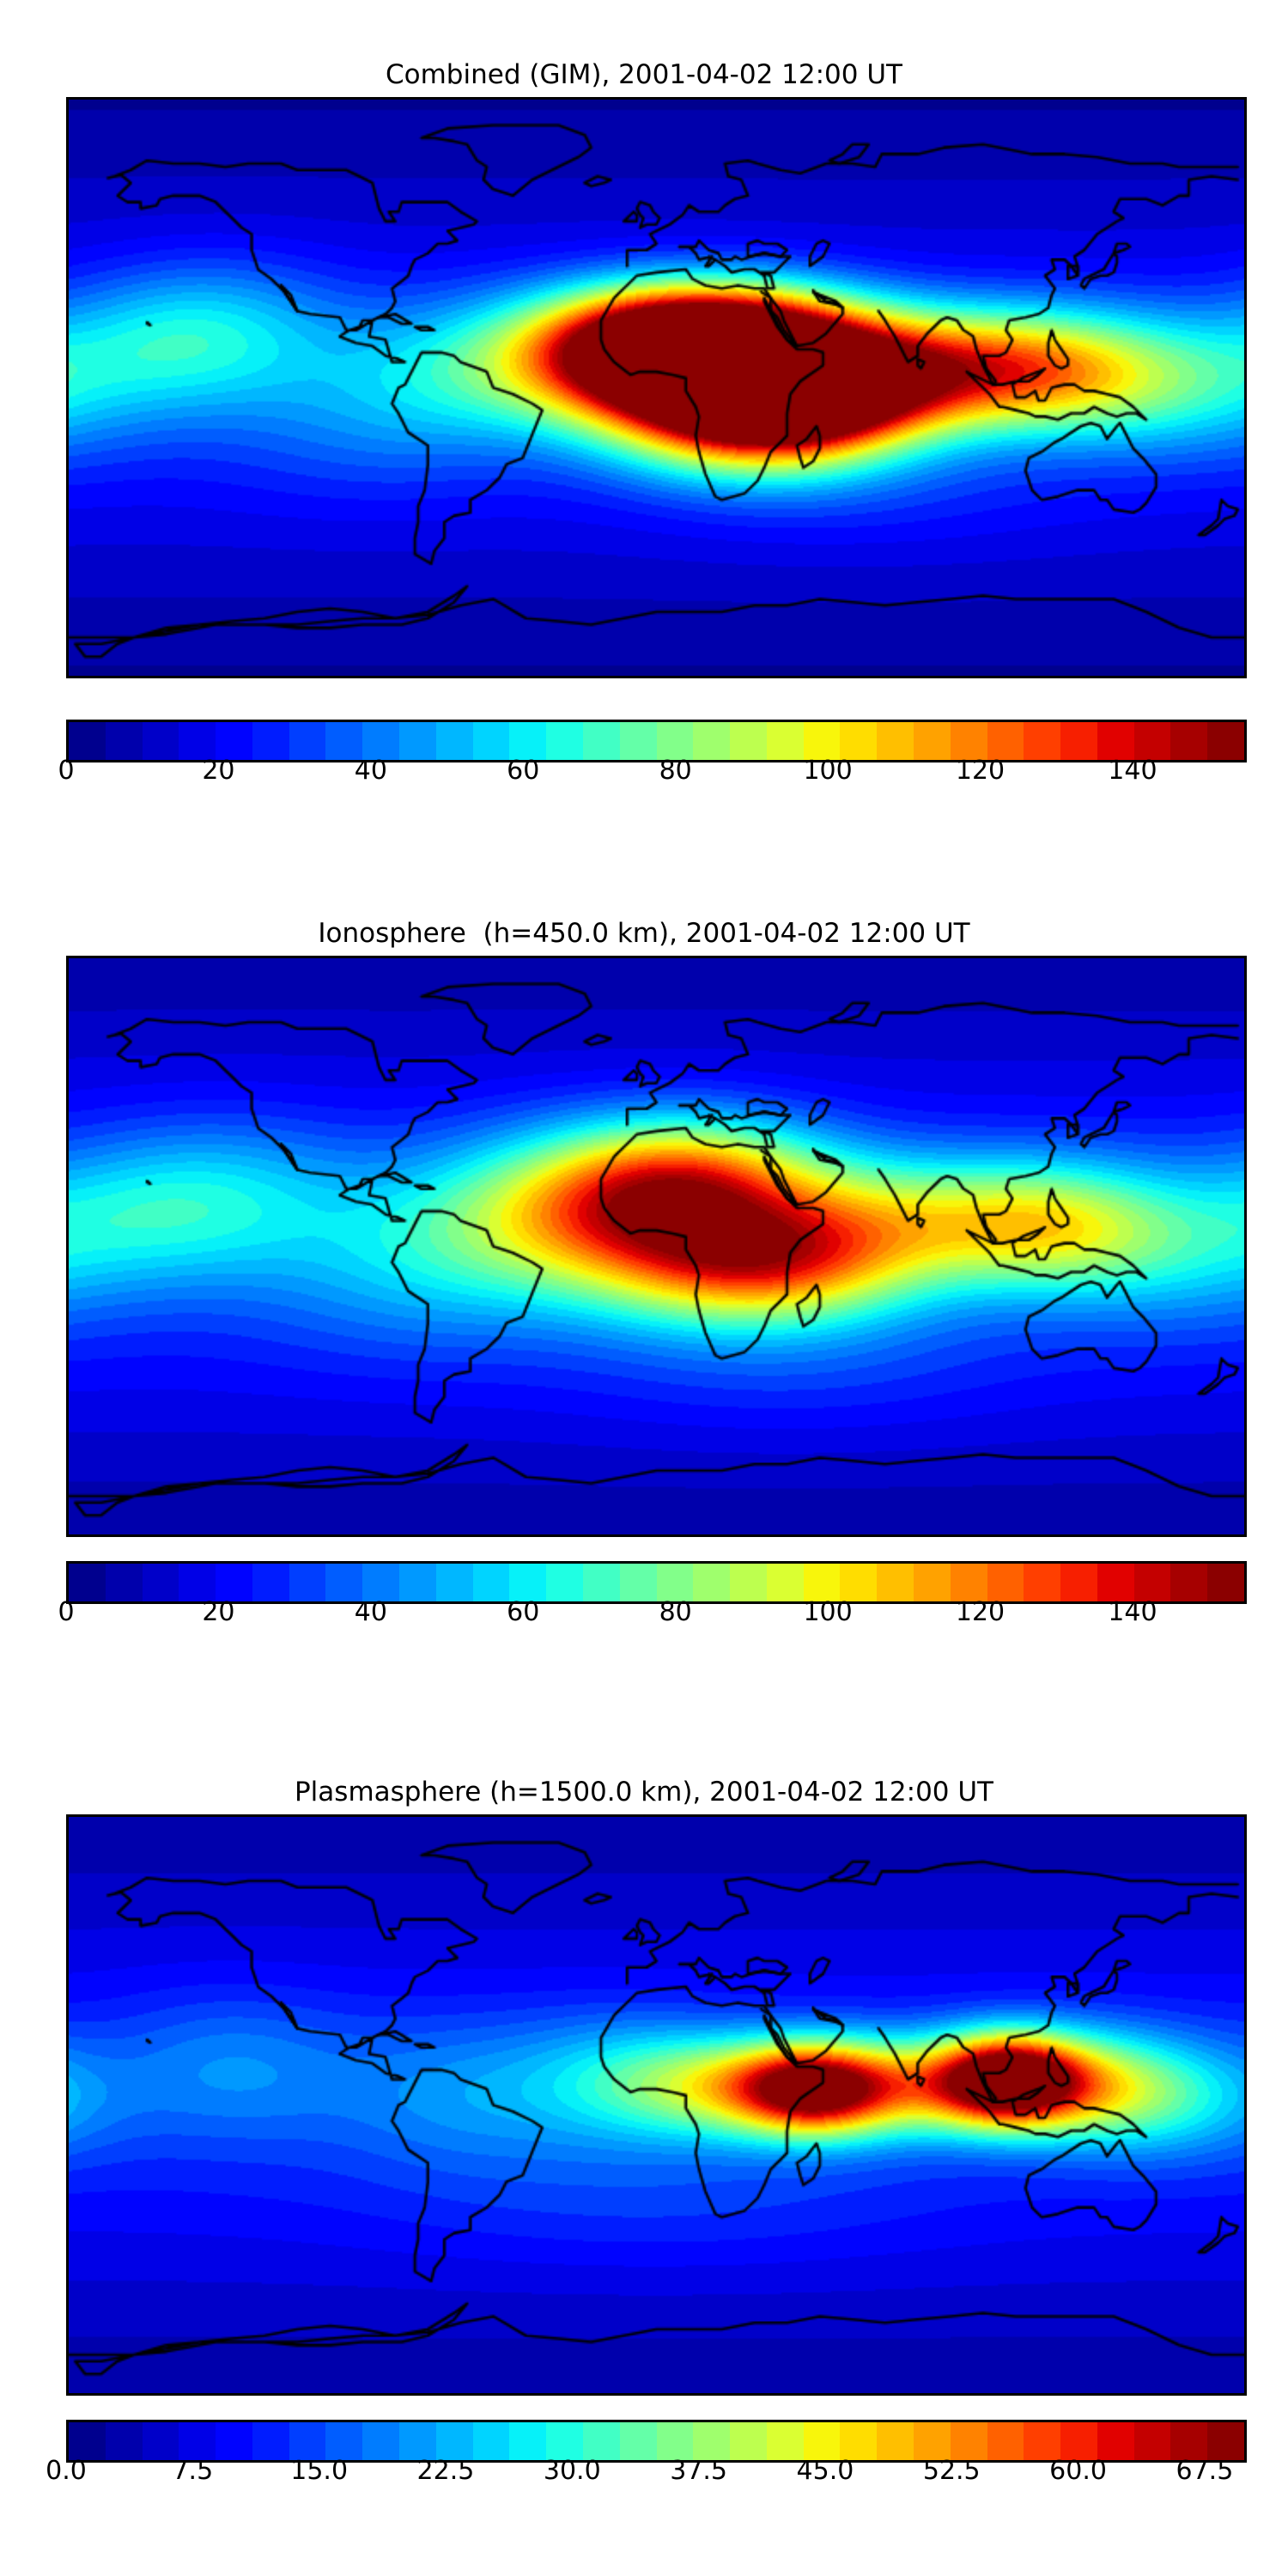 The image size is (1288, 2576). What do you see at coordinates (647, 2473) in the screenshot?
I see `colorbar-ticklabels-plasmasphere: 0.0 7.5 15.0 22.5 30.0 37.5 45.0 52.5 60.0 67.5` at bounding box center [647, 2473].